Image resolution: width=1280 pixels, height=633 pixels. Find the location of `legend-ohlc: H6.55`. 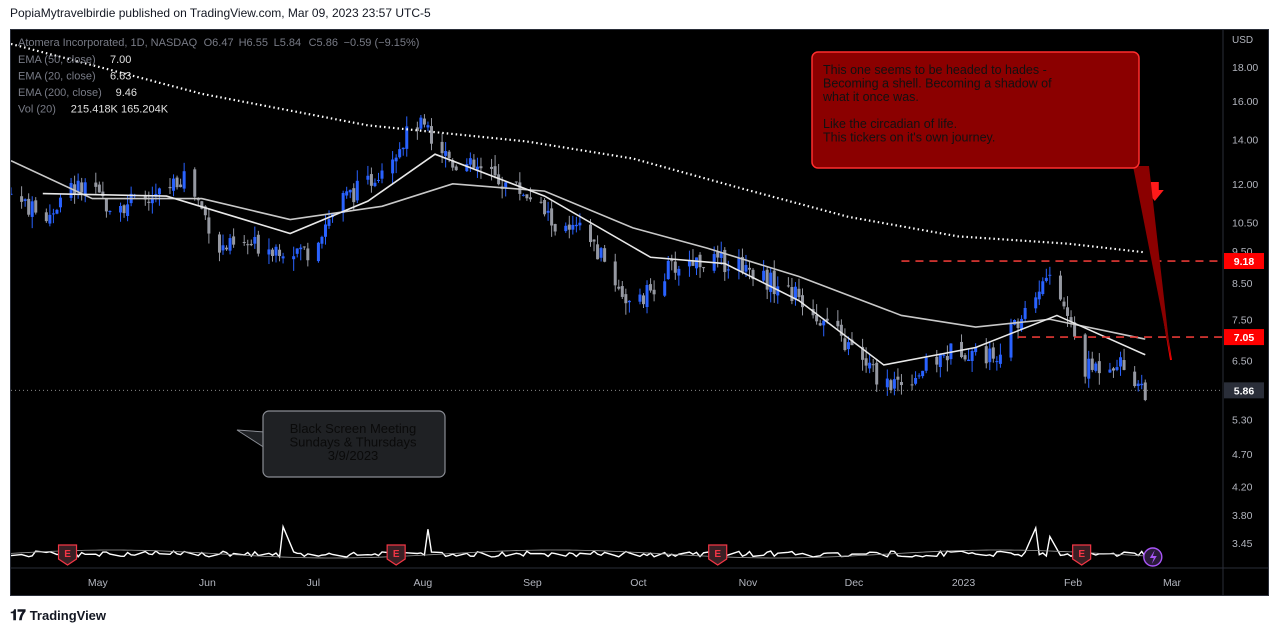

legend-ohlc: H6.55 is located at coordinates (253, 43).